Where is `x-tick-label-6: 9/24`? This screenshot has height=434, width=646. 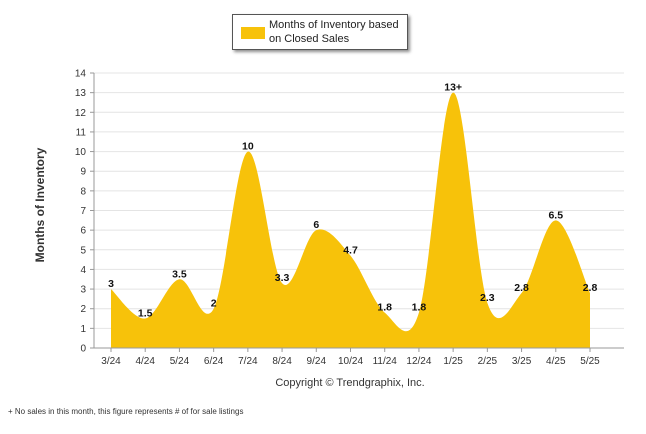 x-tick-label-6: 9/24 is located at coordinates (317, 361).